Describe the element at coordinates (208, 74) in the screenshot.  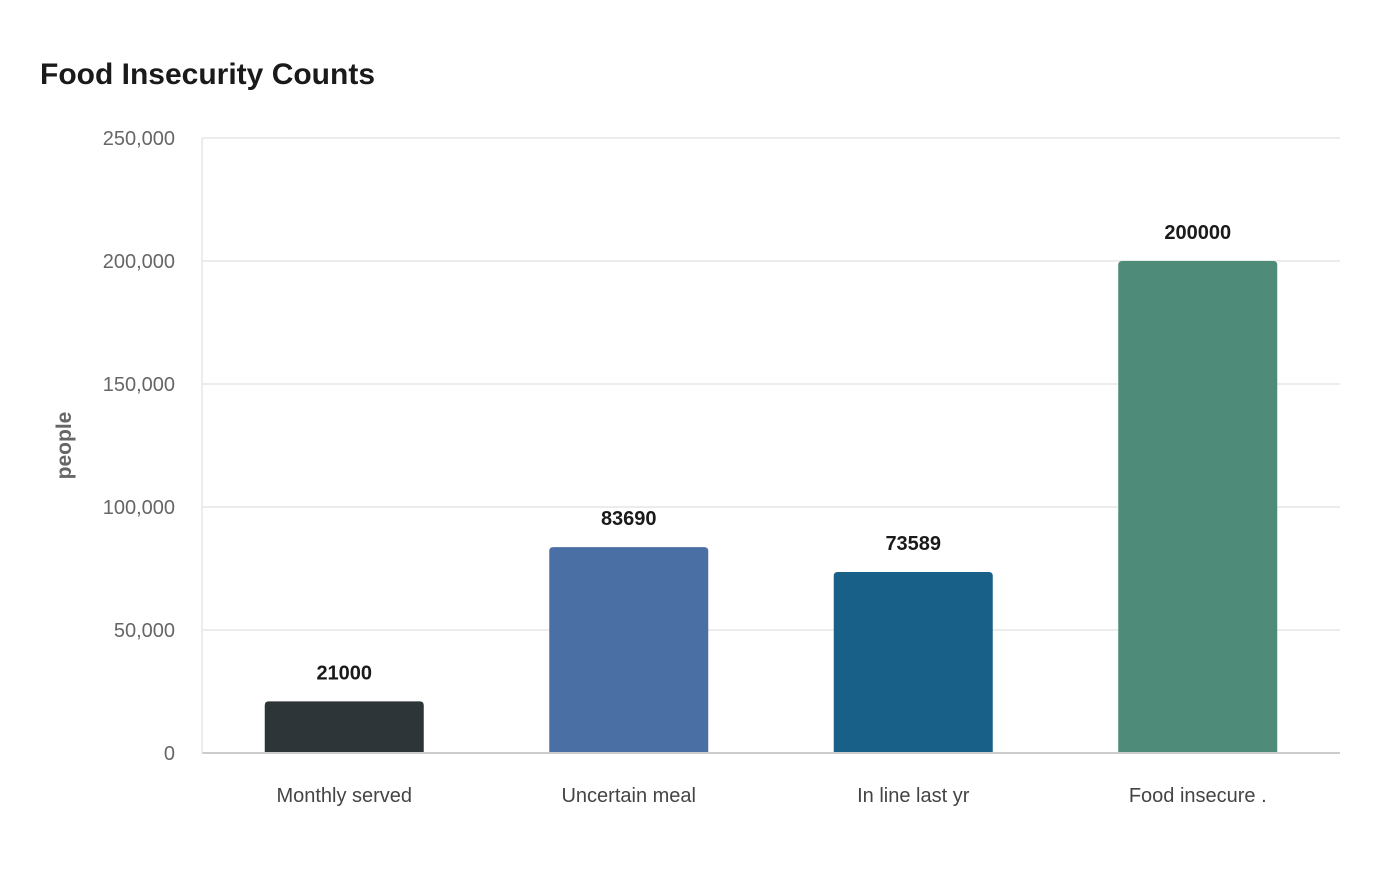
I see `chart-title: Food Insecurity Counts` at that location.